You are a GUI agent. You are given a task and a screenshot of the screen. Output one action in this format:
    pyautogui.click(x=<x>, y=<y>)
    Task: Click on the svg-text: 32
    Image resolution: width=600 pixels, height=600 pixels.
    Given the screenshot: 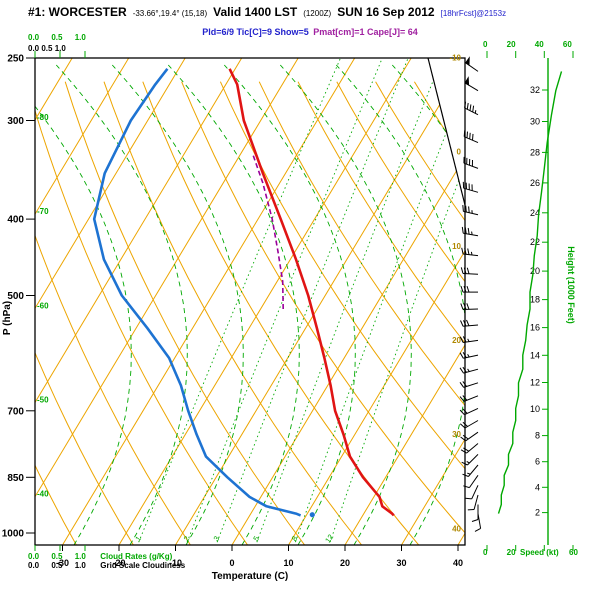 What is the action you would take?
    pyautogui.click(x=535, y=90)
    